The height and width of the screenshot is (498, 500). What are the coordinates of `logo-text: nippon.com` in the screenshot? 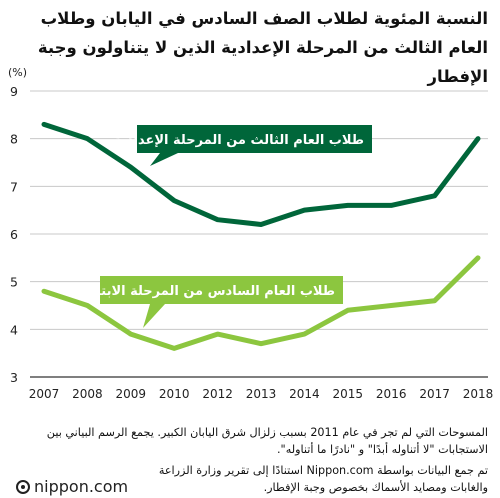 It's located at (81, 486).